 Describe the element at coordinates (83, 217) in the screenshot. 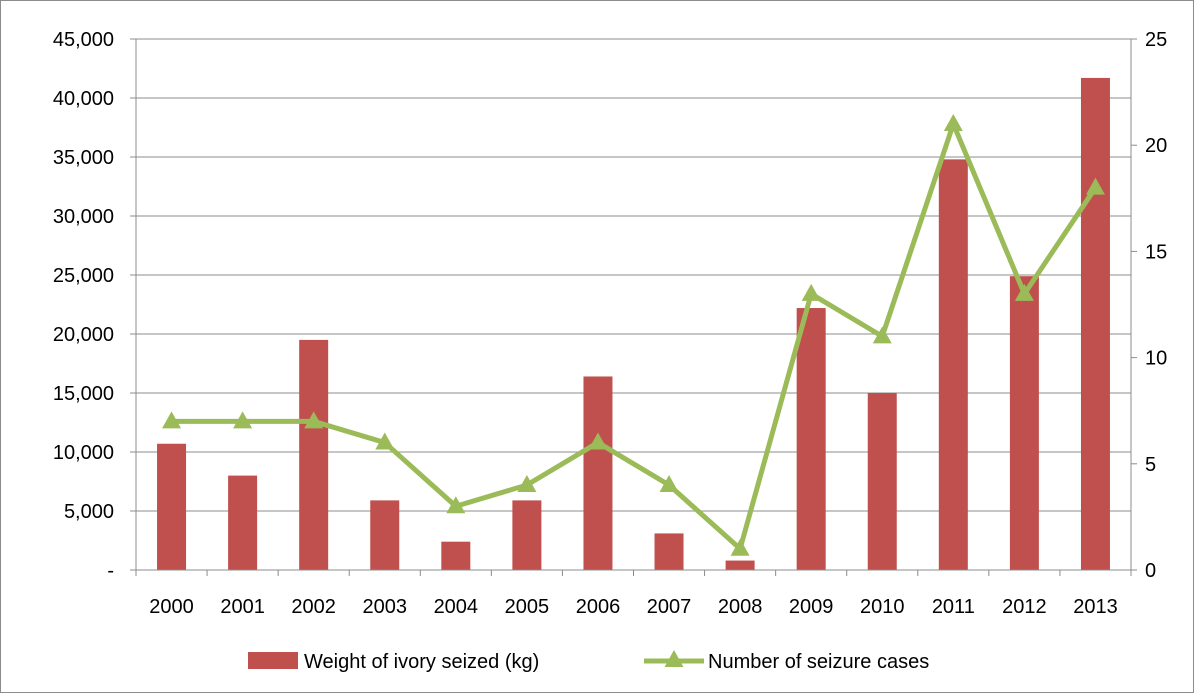

I see `left-axis-tick-label: 30,000` at that location.